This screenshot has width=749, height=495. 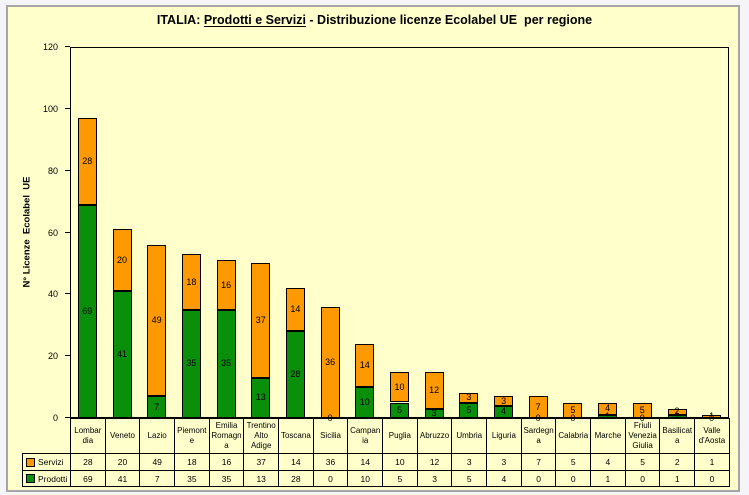 What do you see at coordinates (254, 20) in the screenshot?
I see `chart-title-underlined: Prodotti e Servizi` at bounding box center [254, 20].